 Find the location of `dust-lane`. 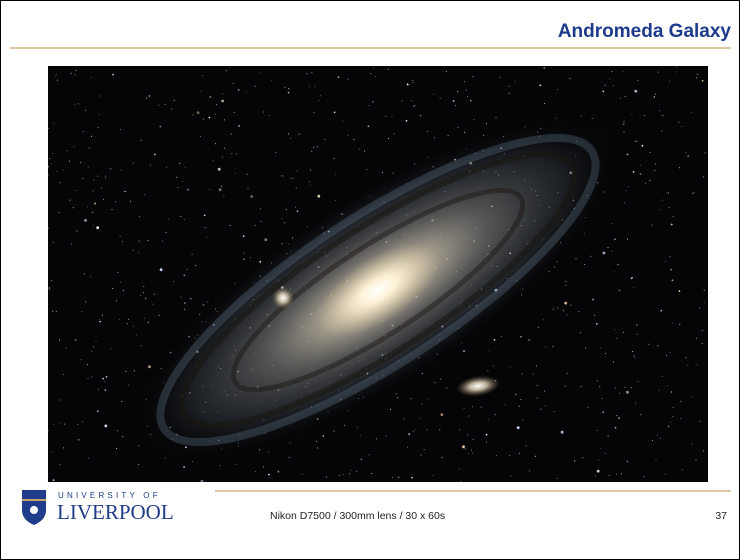

dust-lane is located at coordinates (378, 290).